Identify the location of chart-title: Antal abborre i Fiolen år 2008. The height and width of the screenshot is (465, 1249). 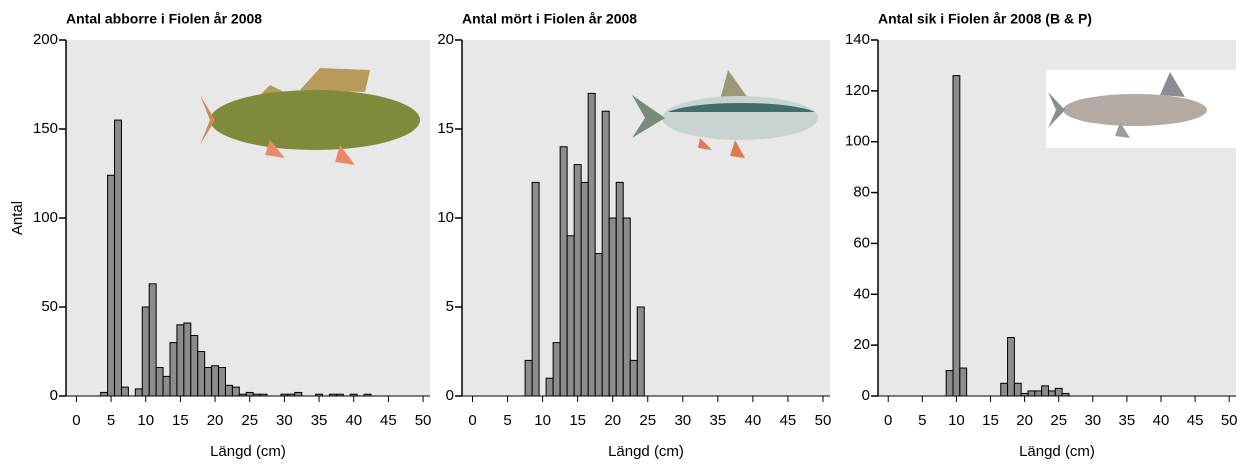
(164, 19).